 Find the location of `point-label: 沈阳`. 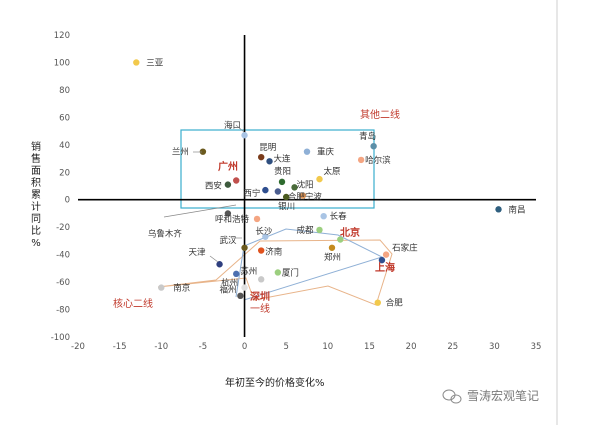

point-label: 沈阳 is located at coordinates (305, 184).